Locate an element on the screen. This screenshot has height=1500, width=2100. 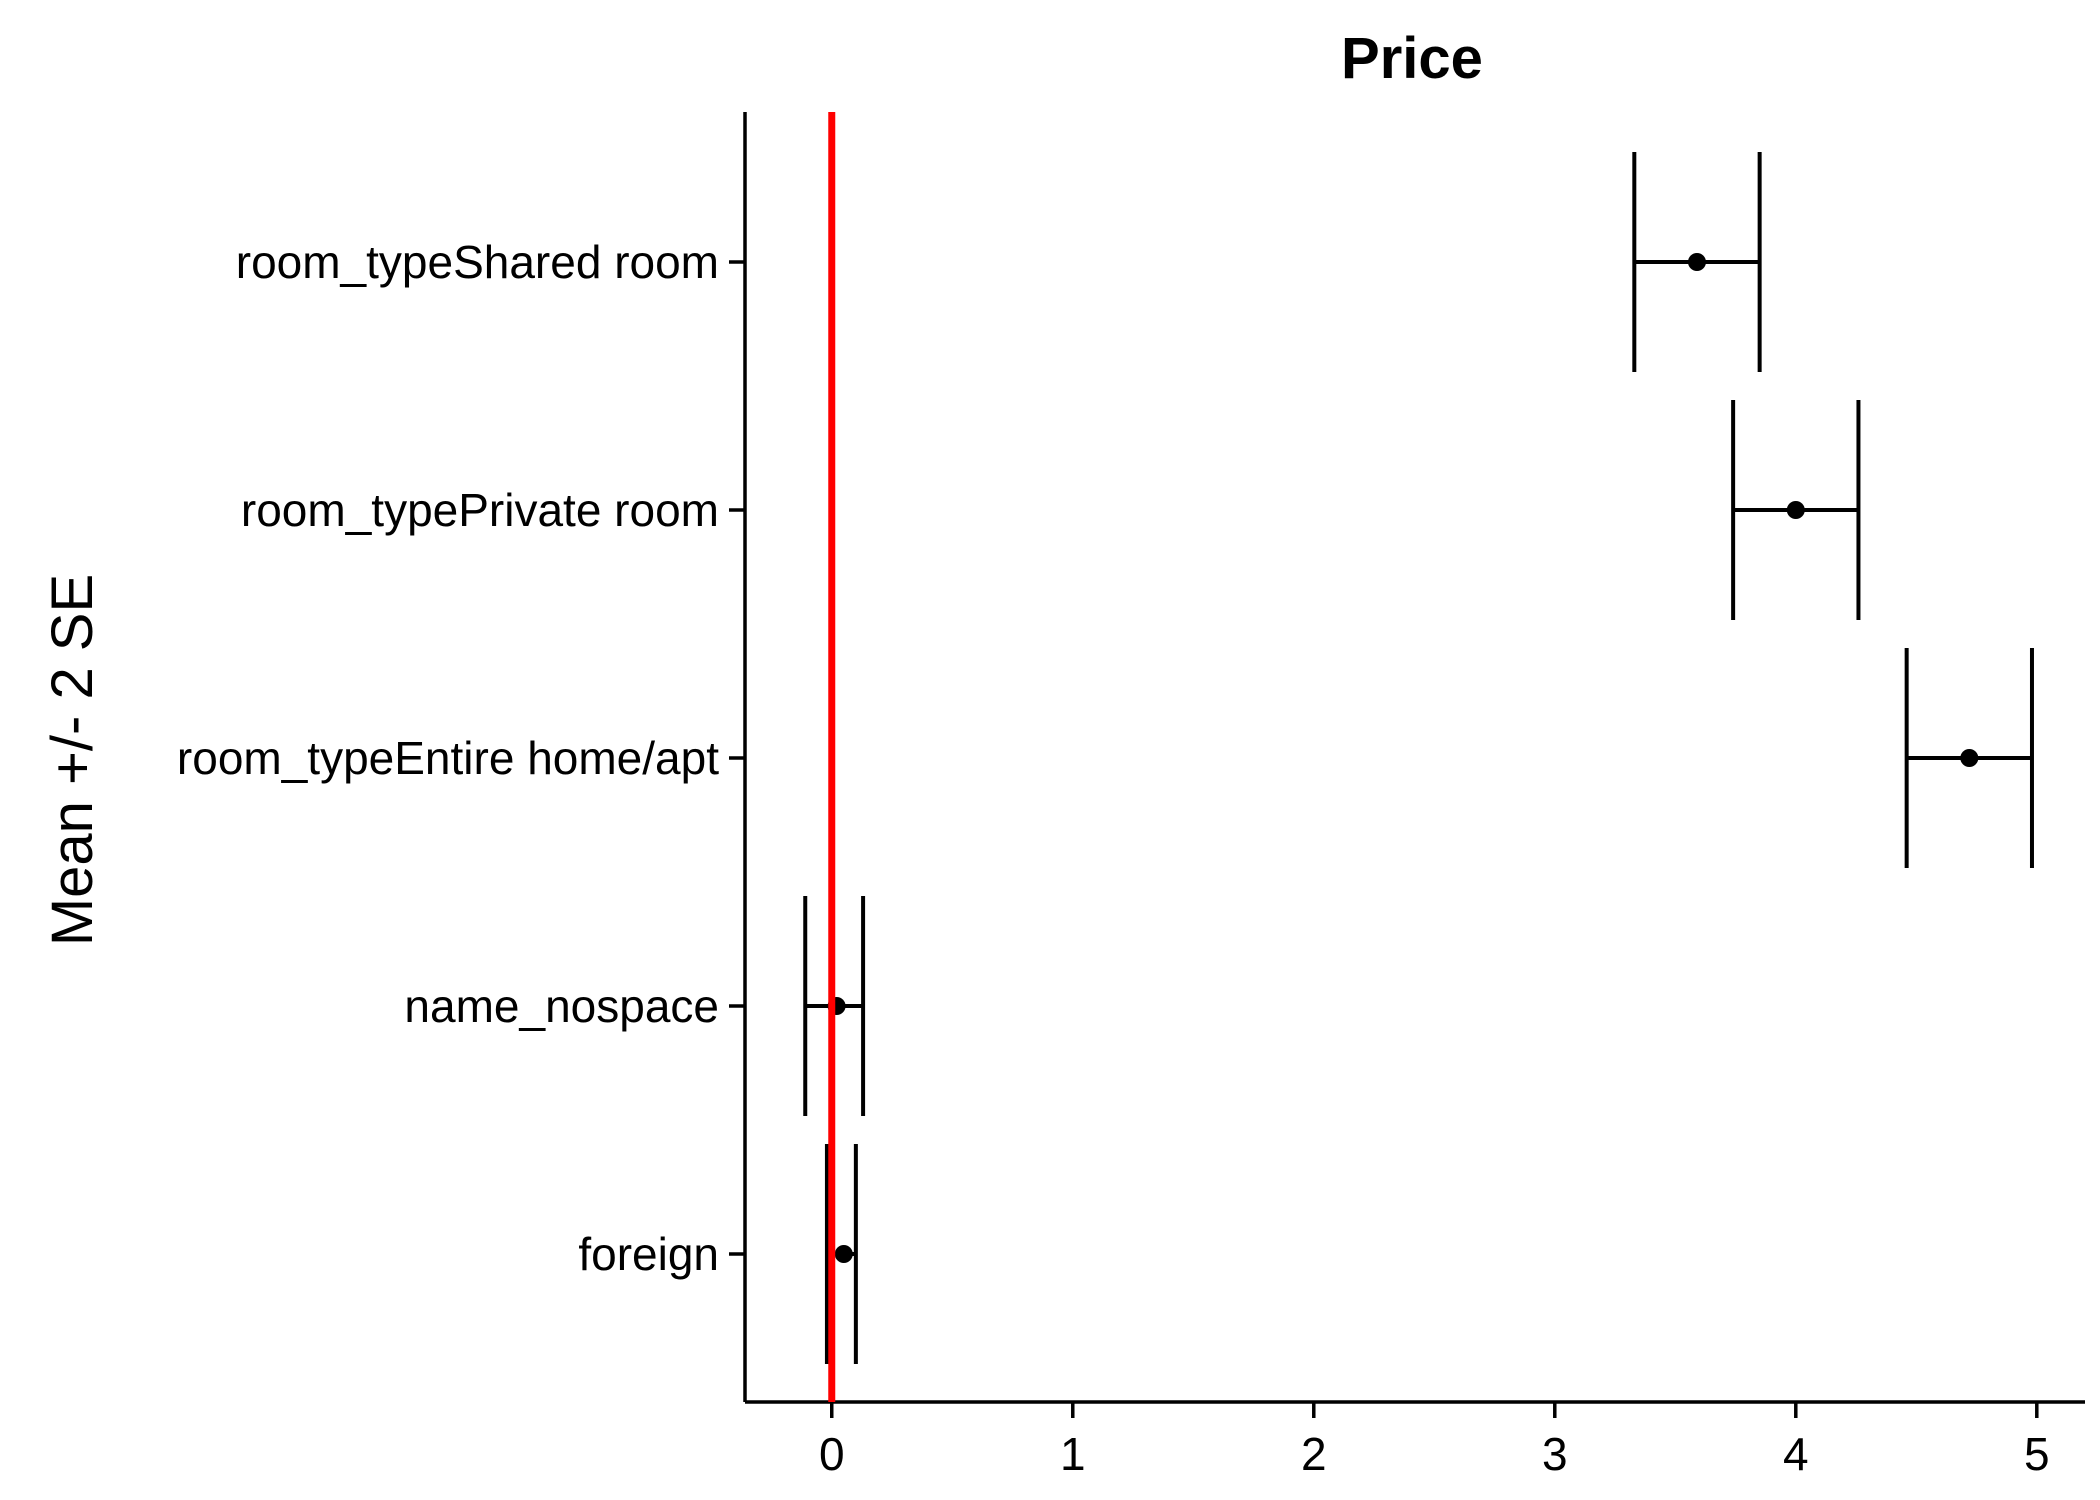
chart-title: Price is located at coordinates (1412, 58).